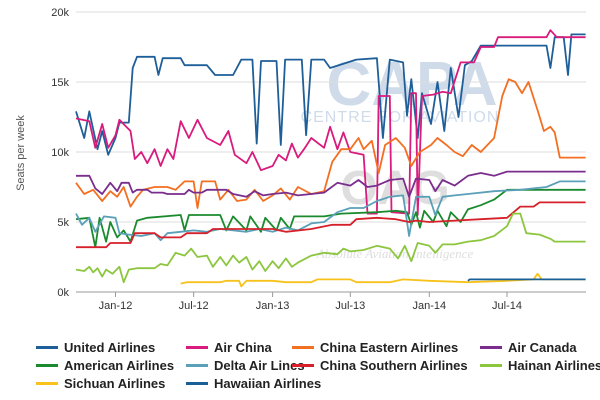 This screenshot has width=600, height=400. I want to click on legend-item: American Airlines, so click(105, 365).